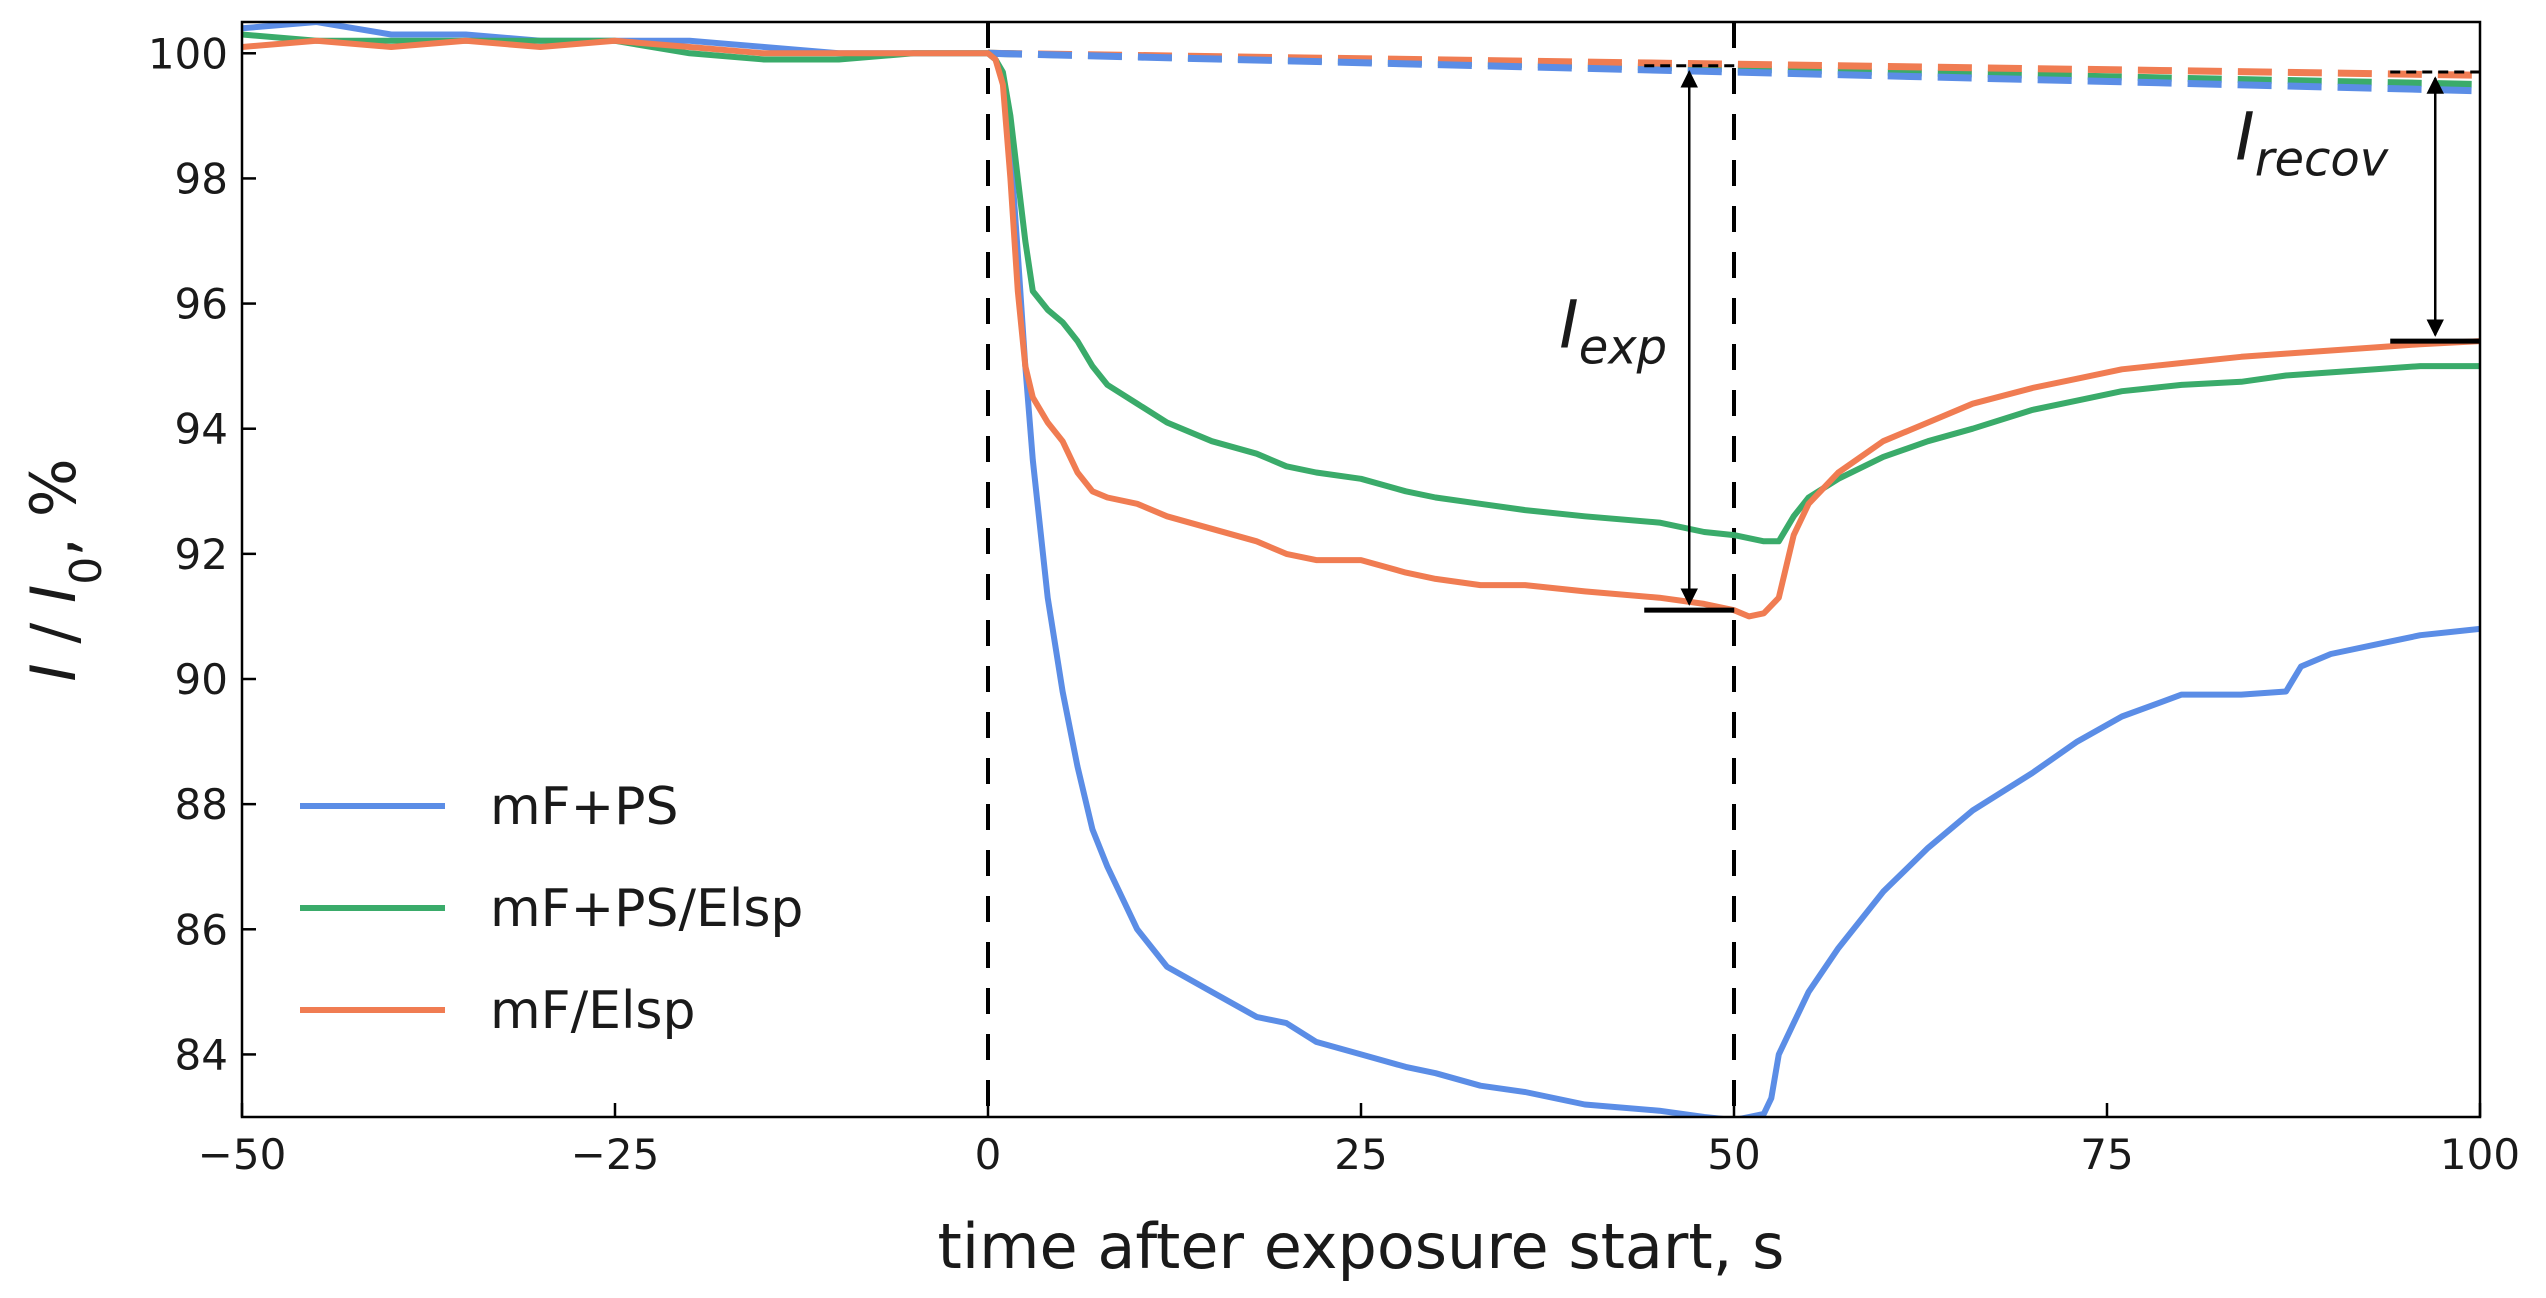 This screenshot has height=1298, width=2546. Describe the element at coordinates (1361, 1246) in the screenshot. I see `x-axis-label: time after exposure start, s` at that location.